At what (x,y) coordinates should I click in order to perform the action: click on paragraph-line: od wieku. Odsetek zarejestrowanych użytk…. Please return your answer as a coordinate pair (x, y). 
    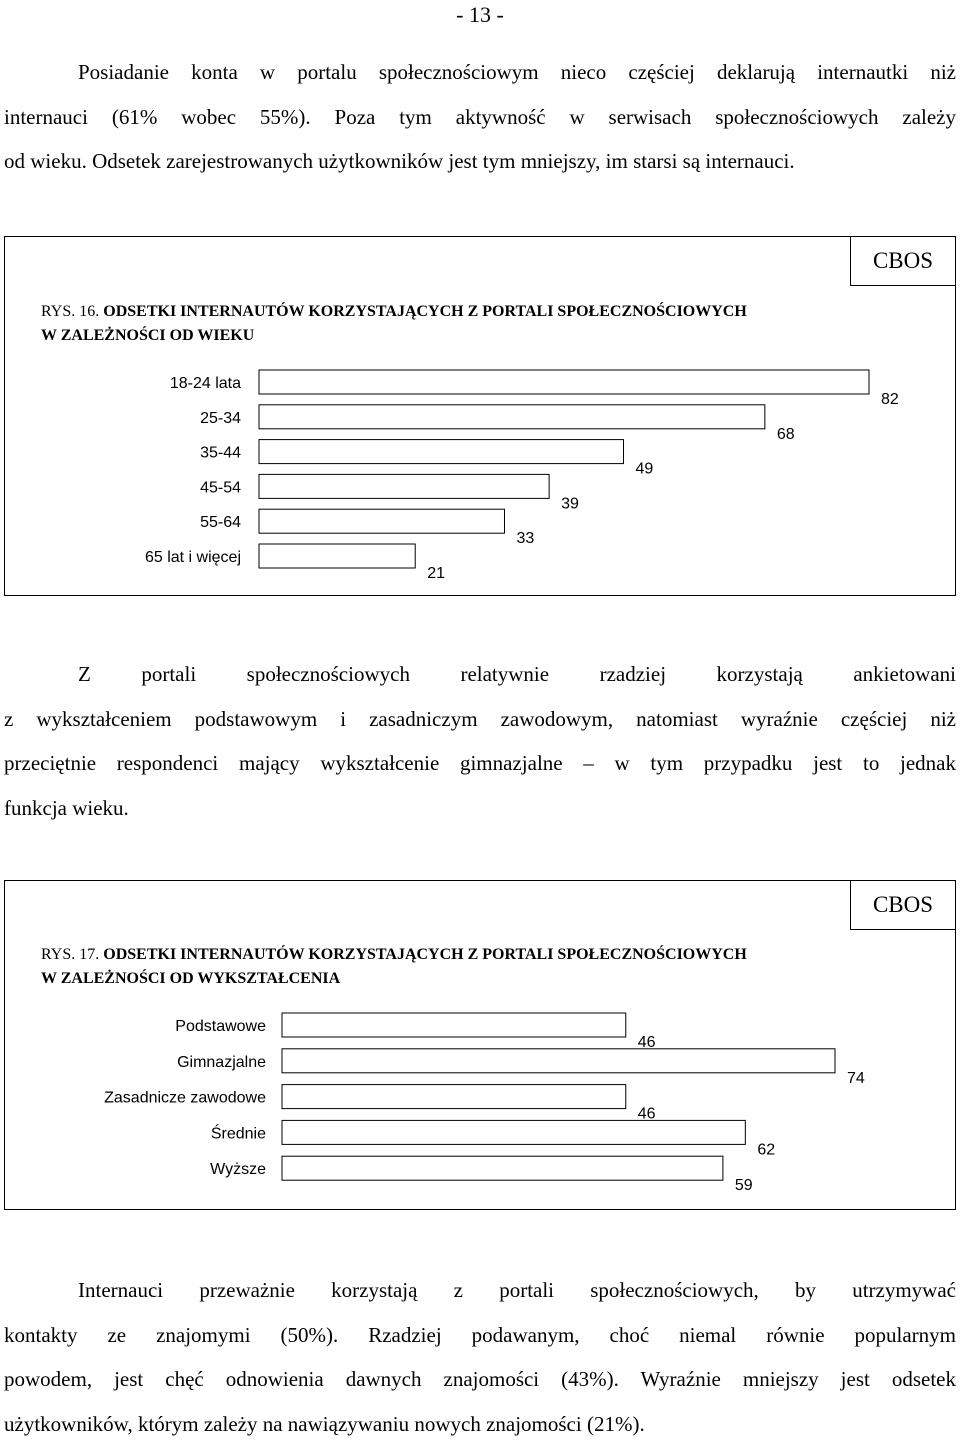
    Looking at the image, I should click on (480, 161).